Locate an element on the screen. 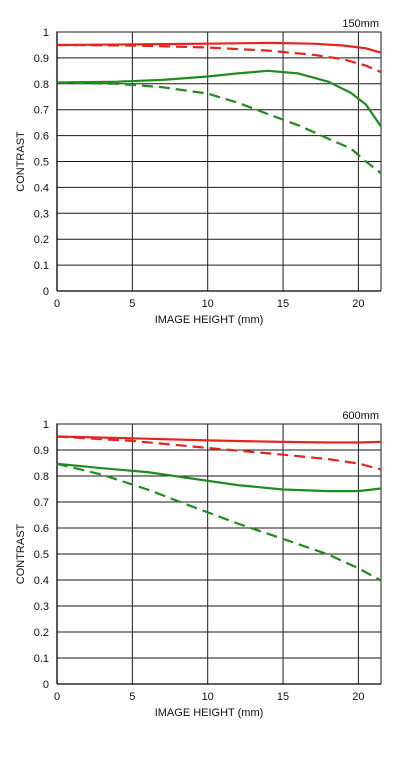 Image resolution: width=420 pixels, height=760 pixels. corner-label: 600mm is located at coordinates (360, 416).